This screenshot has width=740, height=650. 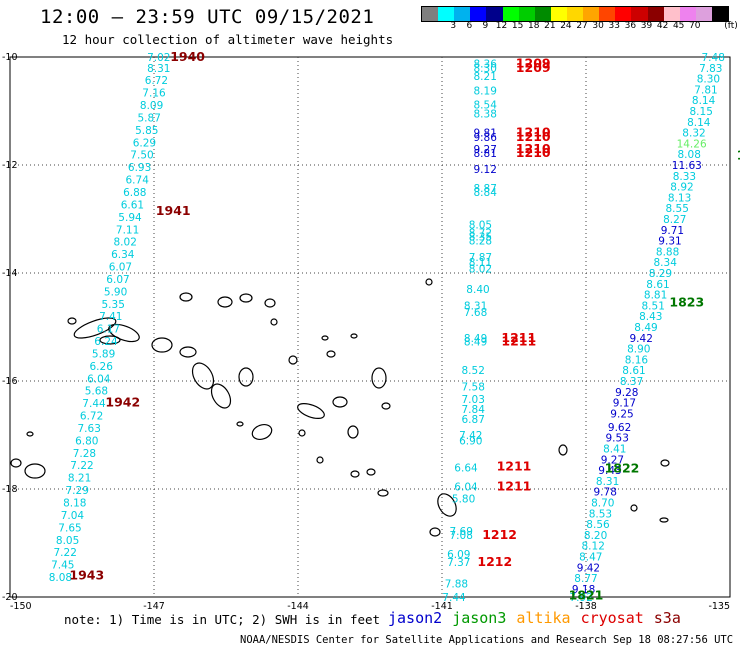 What do you see at coordinates (146, 131) in the screenshot?
I see `wave-height-label: 5.85` at bounding box center [146, 131].